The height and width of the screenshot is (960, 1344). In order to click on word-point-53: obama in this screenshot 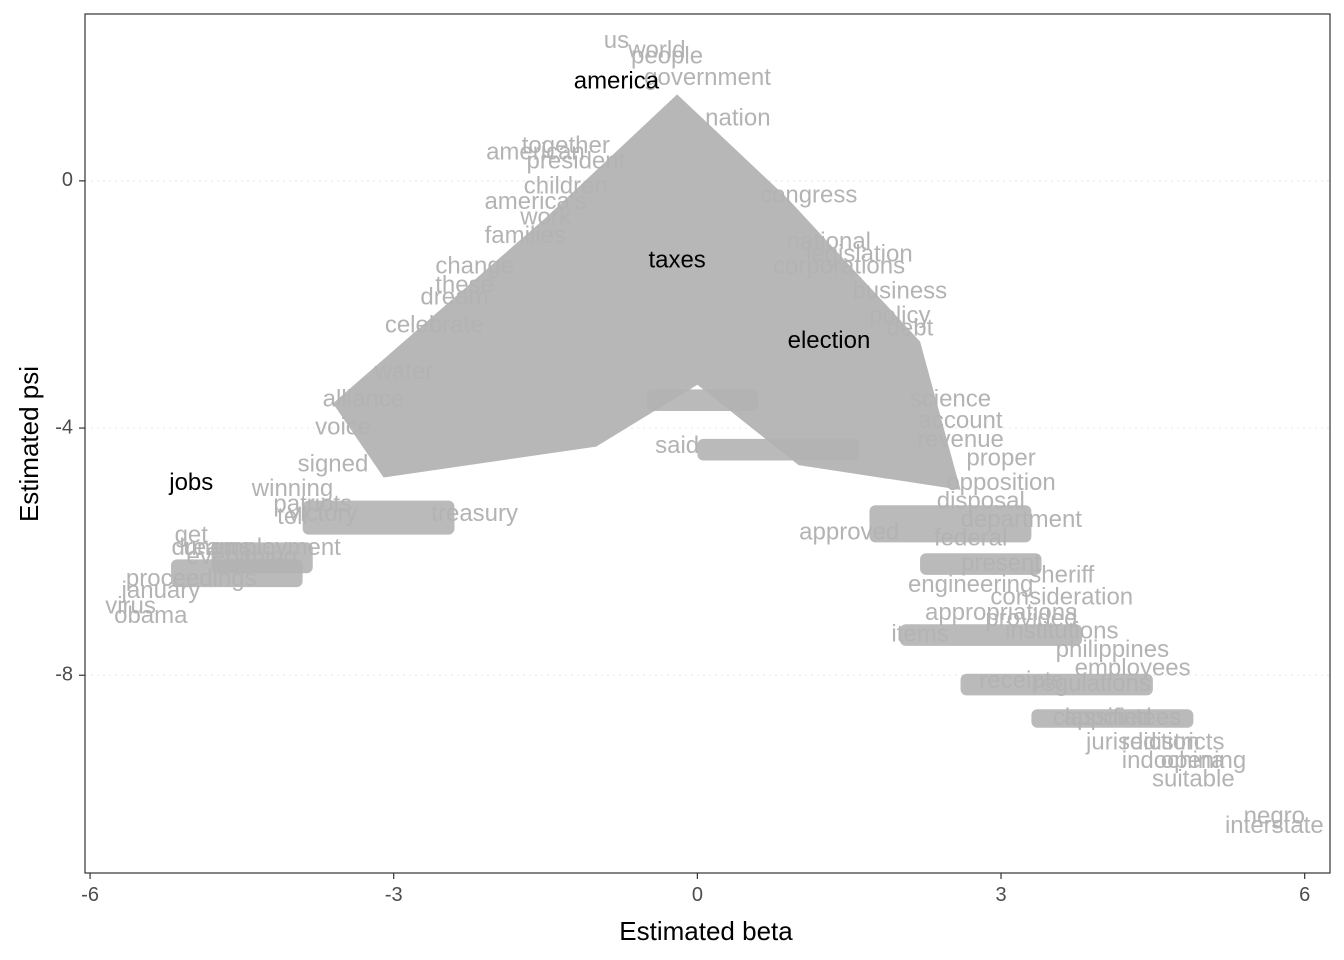, I will do `click(151, 615)`.